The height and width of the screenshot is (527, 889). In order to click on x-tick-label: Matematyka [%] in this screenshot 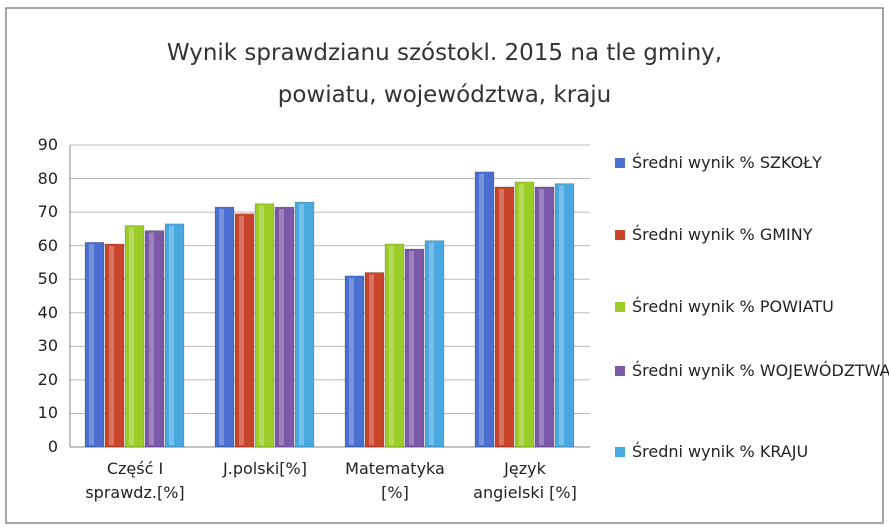, I will do `click(395, 480)`.